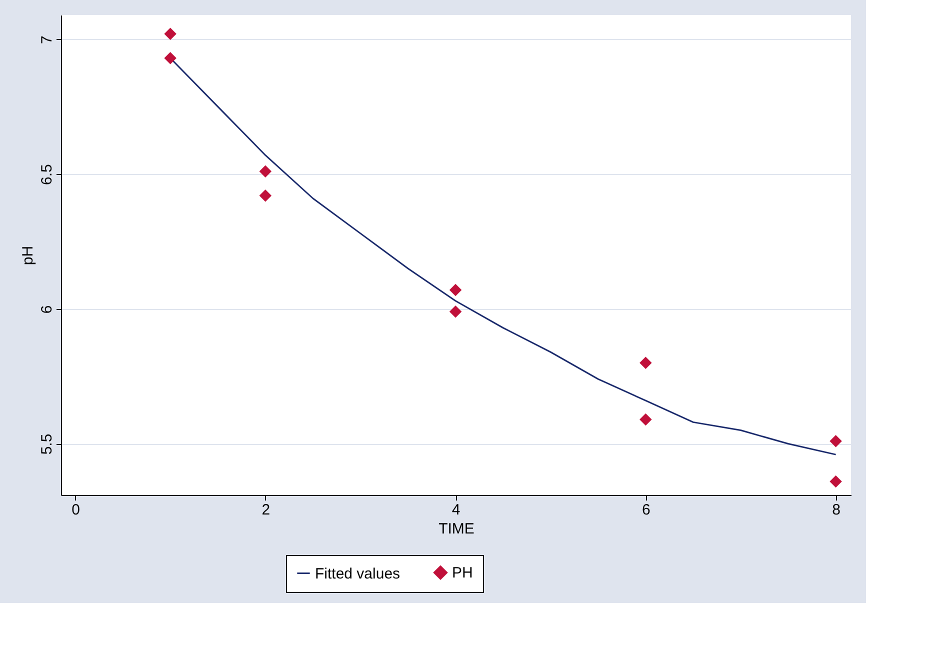  Describe the element at coordinates (357, 573) in the screenshot. I see `legend-label: Fitted values` at that location.